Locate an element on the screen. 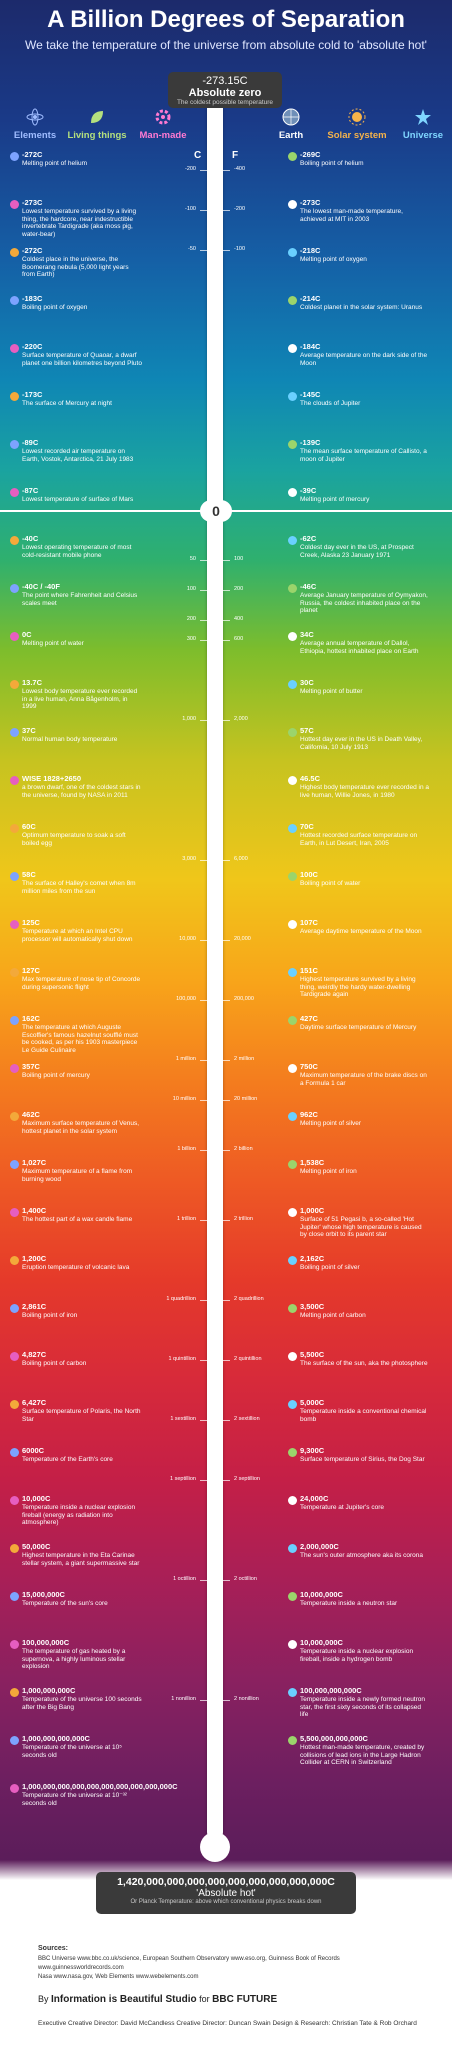  annotation: 1,538C Melting point of iron is located at coordinates (365, 1167).